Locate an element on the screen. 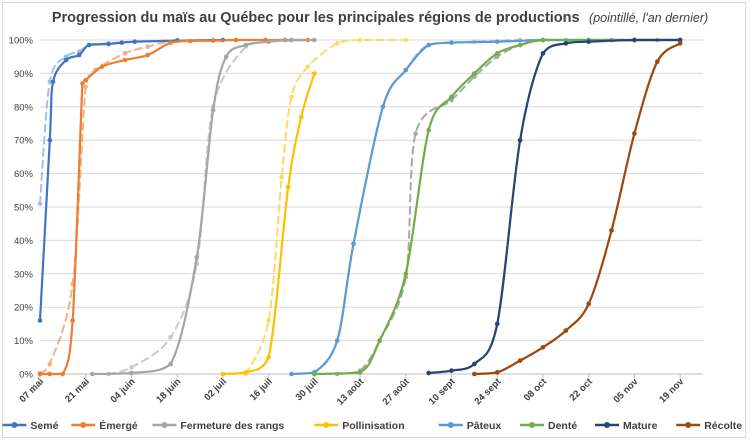 The image size is (750, 442). y-tick-label: 0% is located at coordinates (26, 375).